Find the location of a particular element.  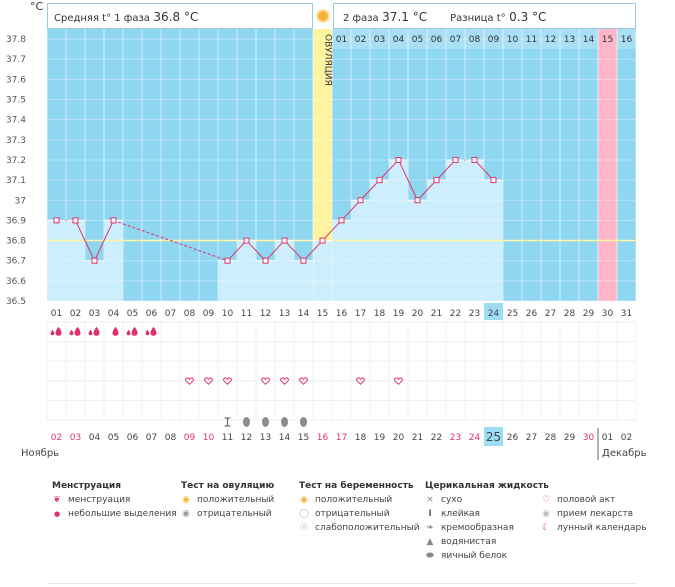

calendar-date: 28 is located at coordinates (551, 438).